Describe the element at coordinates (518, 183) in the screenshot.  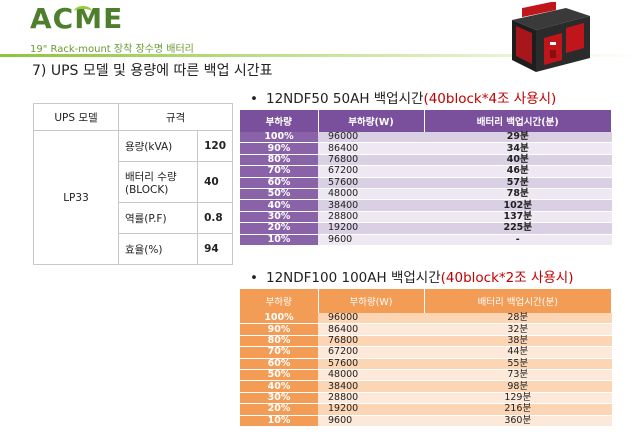
I see `backup-time-cell: 57분` at that location.